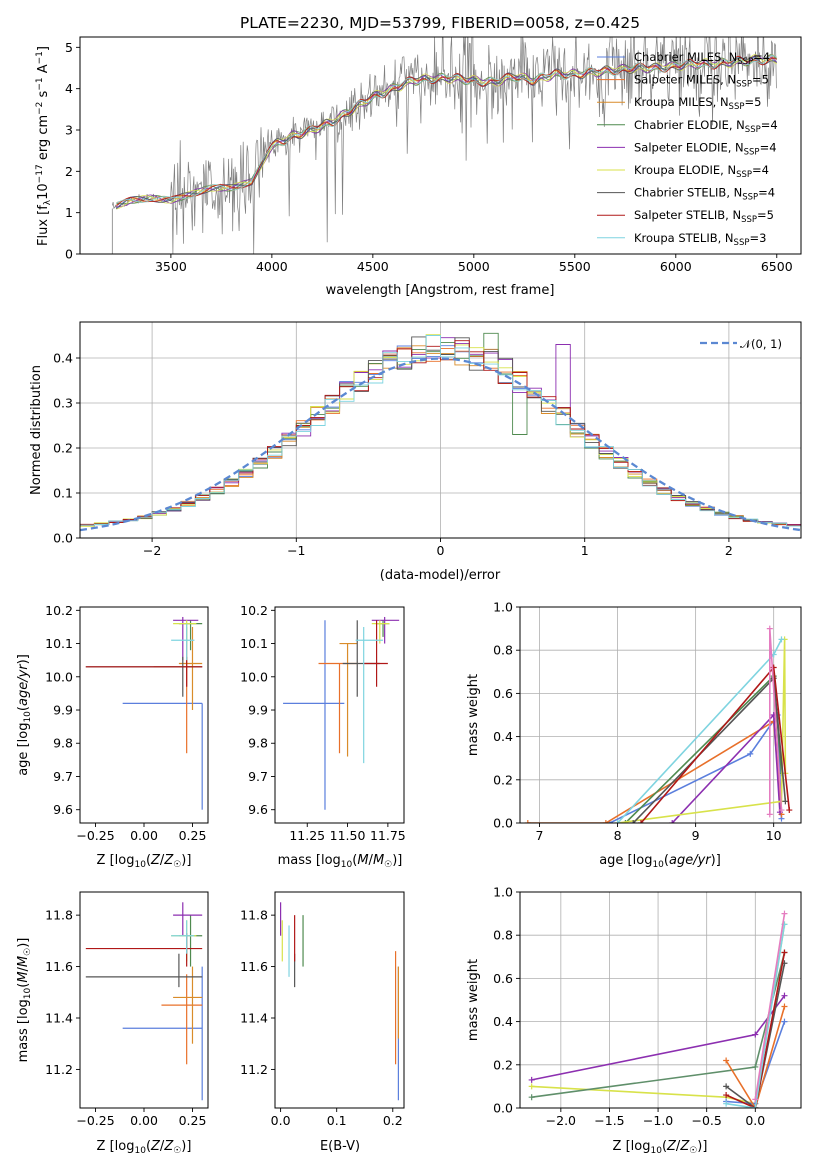  Describe the element at coordinates (388, 835) in the screenshot. I see `x-tick-label: 11.75` at that location.